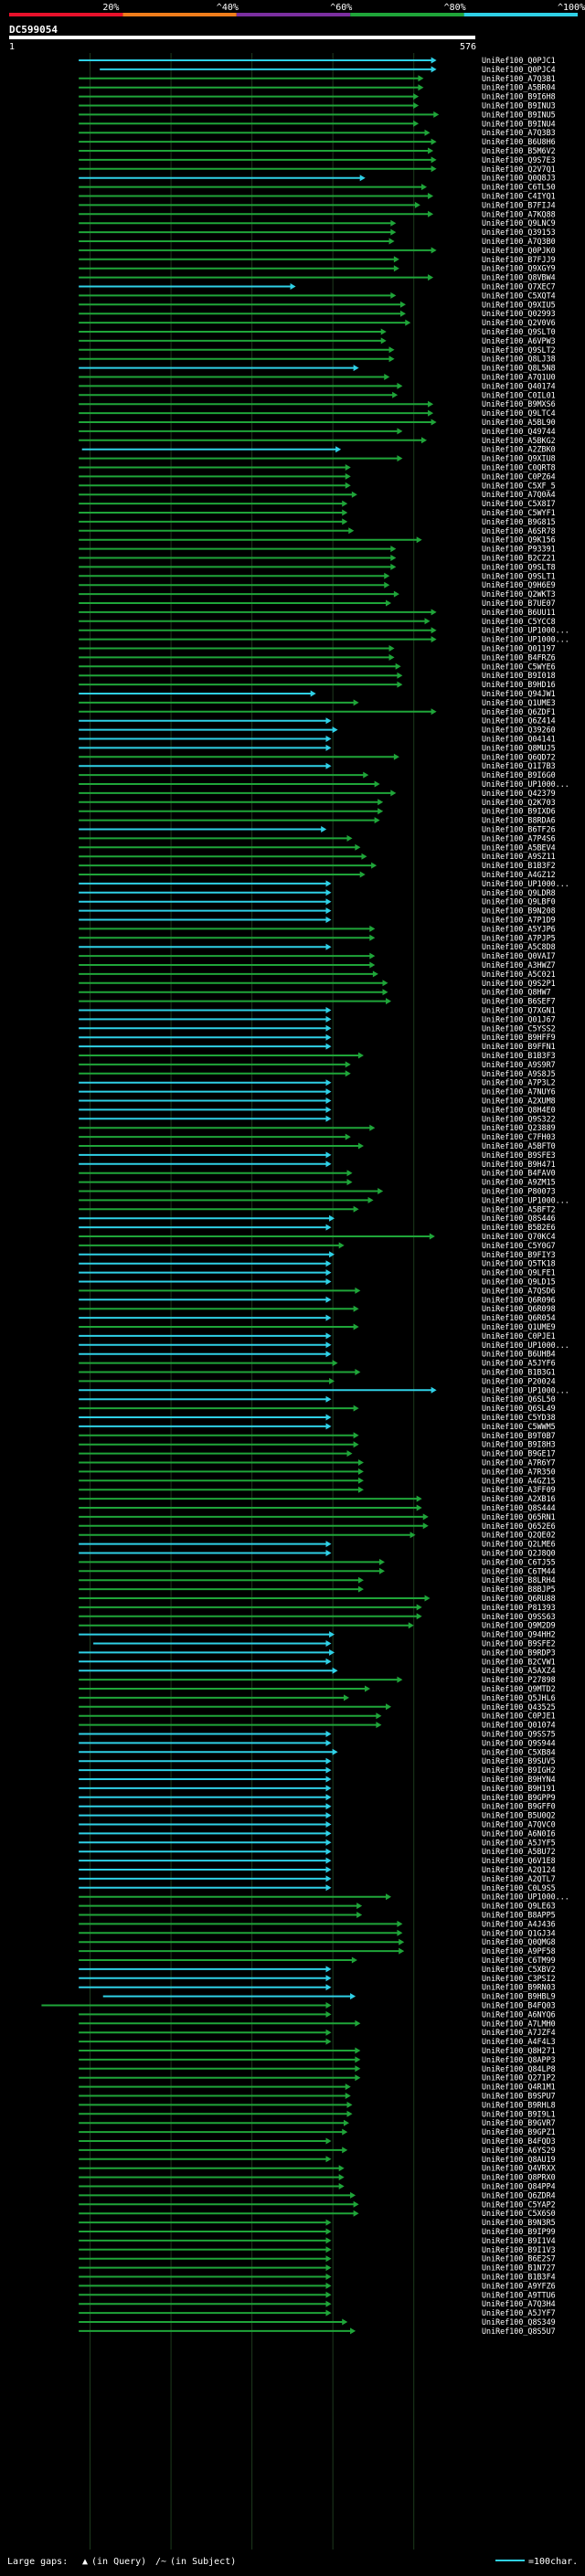  I want to click on hit-label: UniRef100_Q9LTC4, so click(519, 413).